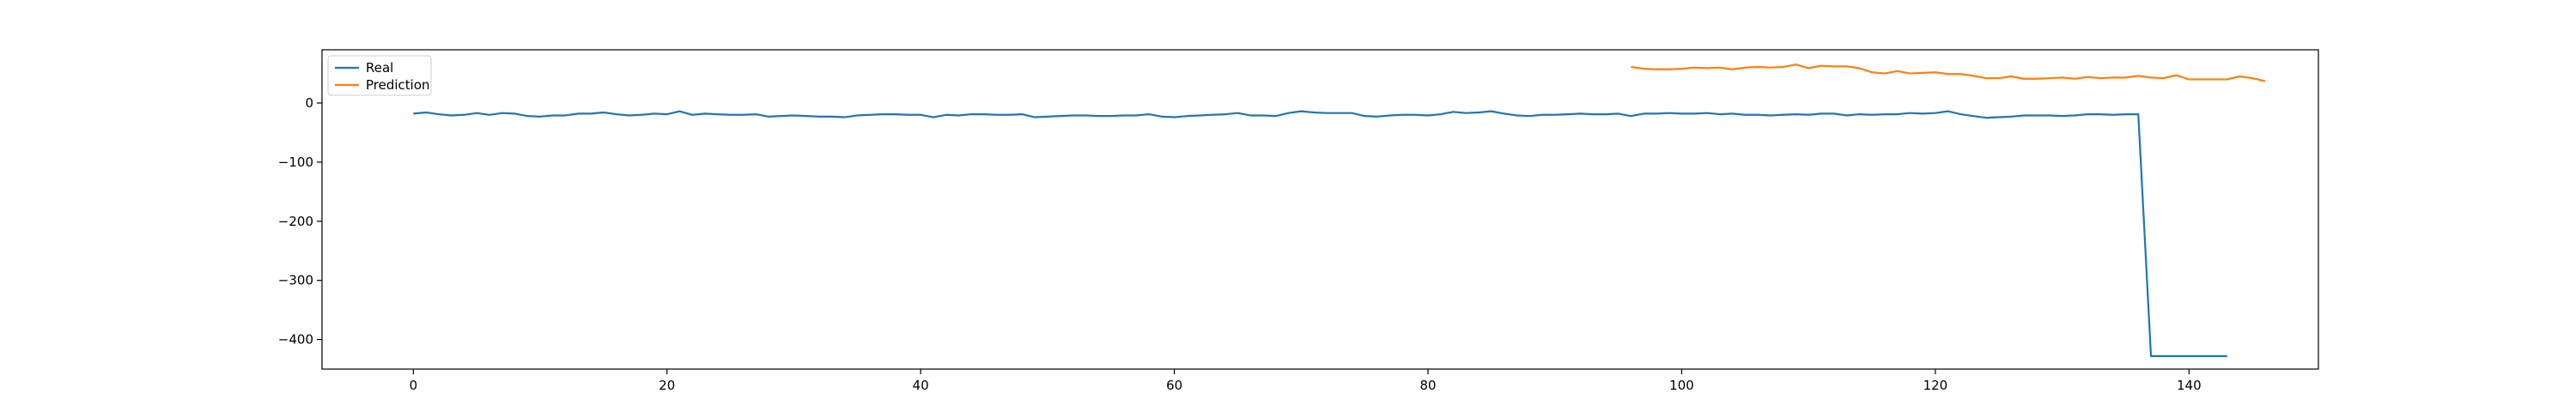 This screenshot has height=412, width=2576. I want to click on x-tick-label: 80, so click(1429, 385).